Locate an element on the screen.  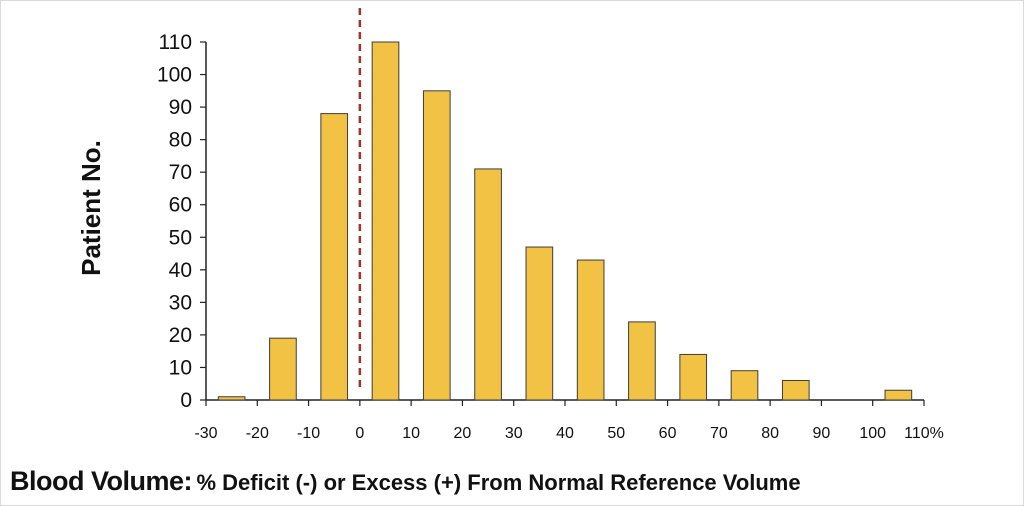
y-tick-label: 20 is located at coordinates (180, 335).